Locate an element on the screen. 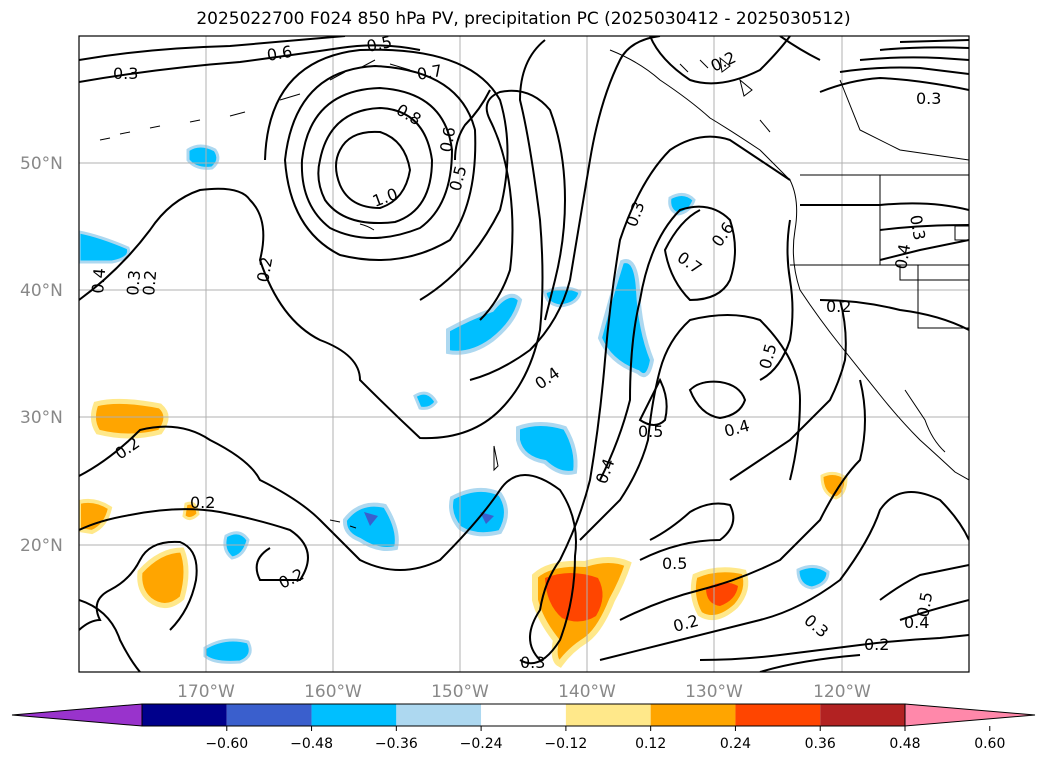 The height and width of the screenshot is (765, 1047). colorbar-tick-label: 0.48 is located at coordinates (904, 744).